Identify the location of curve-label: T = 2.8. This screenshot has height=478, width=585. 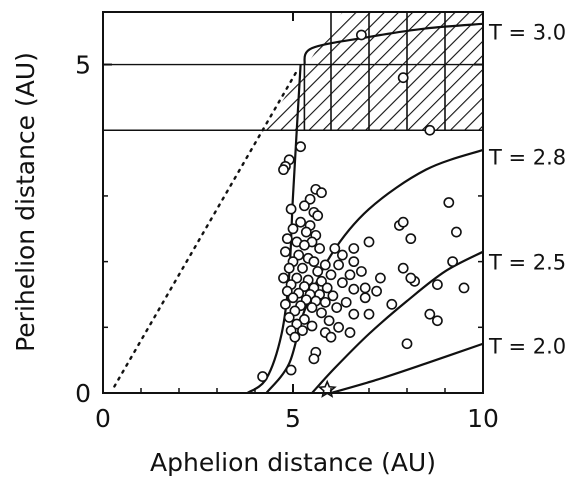
(527, 158).